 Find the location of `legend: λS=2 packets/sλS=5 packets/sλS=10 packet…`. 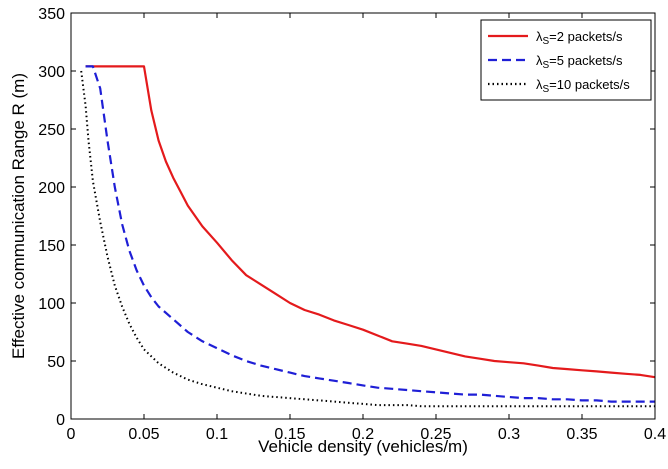

legend: λS=2 packets/sλS=5 packets/sλS=10 packet… is located at coordinates (566, 60).